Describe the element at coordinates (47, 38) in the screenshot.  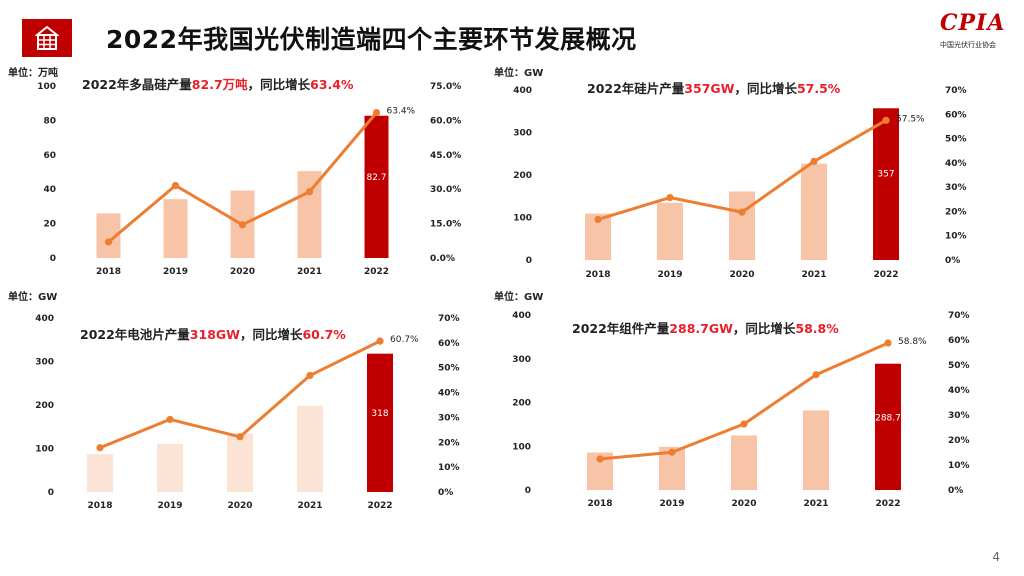
I see `building-grid-icon` at that location.